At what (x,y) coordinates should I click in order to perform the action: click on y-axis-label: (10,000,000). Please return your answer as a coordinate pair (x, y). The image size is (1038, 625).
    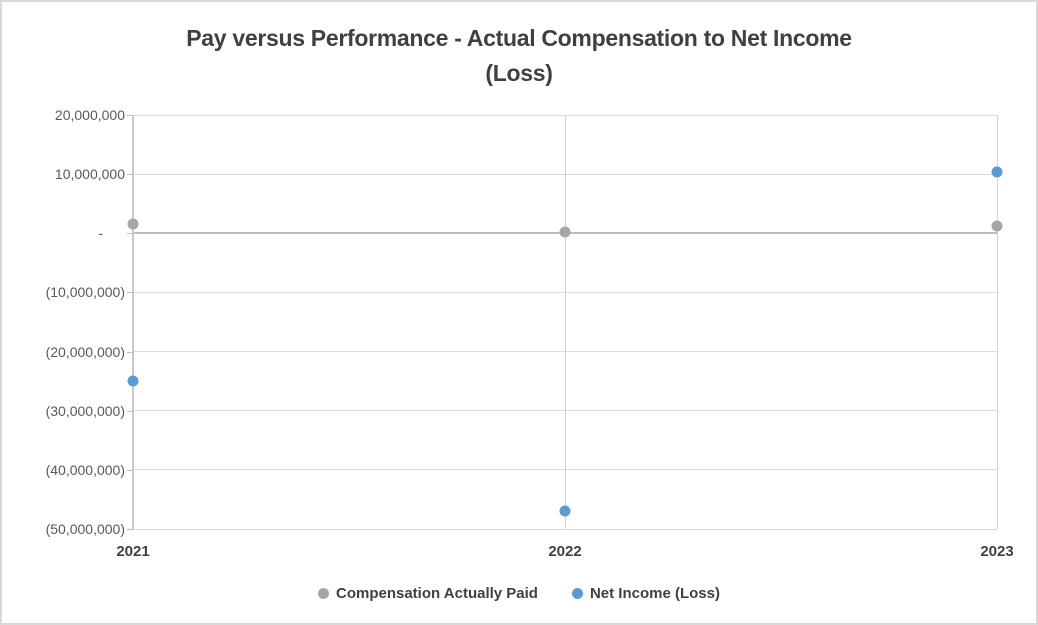
    Looking at the image, I should click on (85, 292).